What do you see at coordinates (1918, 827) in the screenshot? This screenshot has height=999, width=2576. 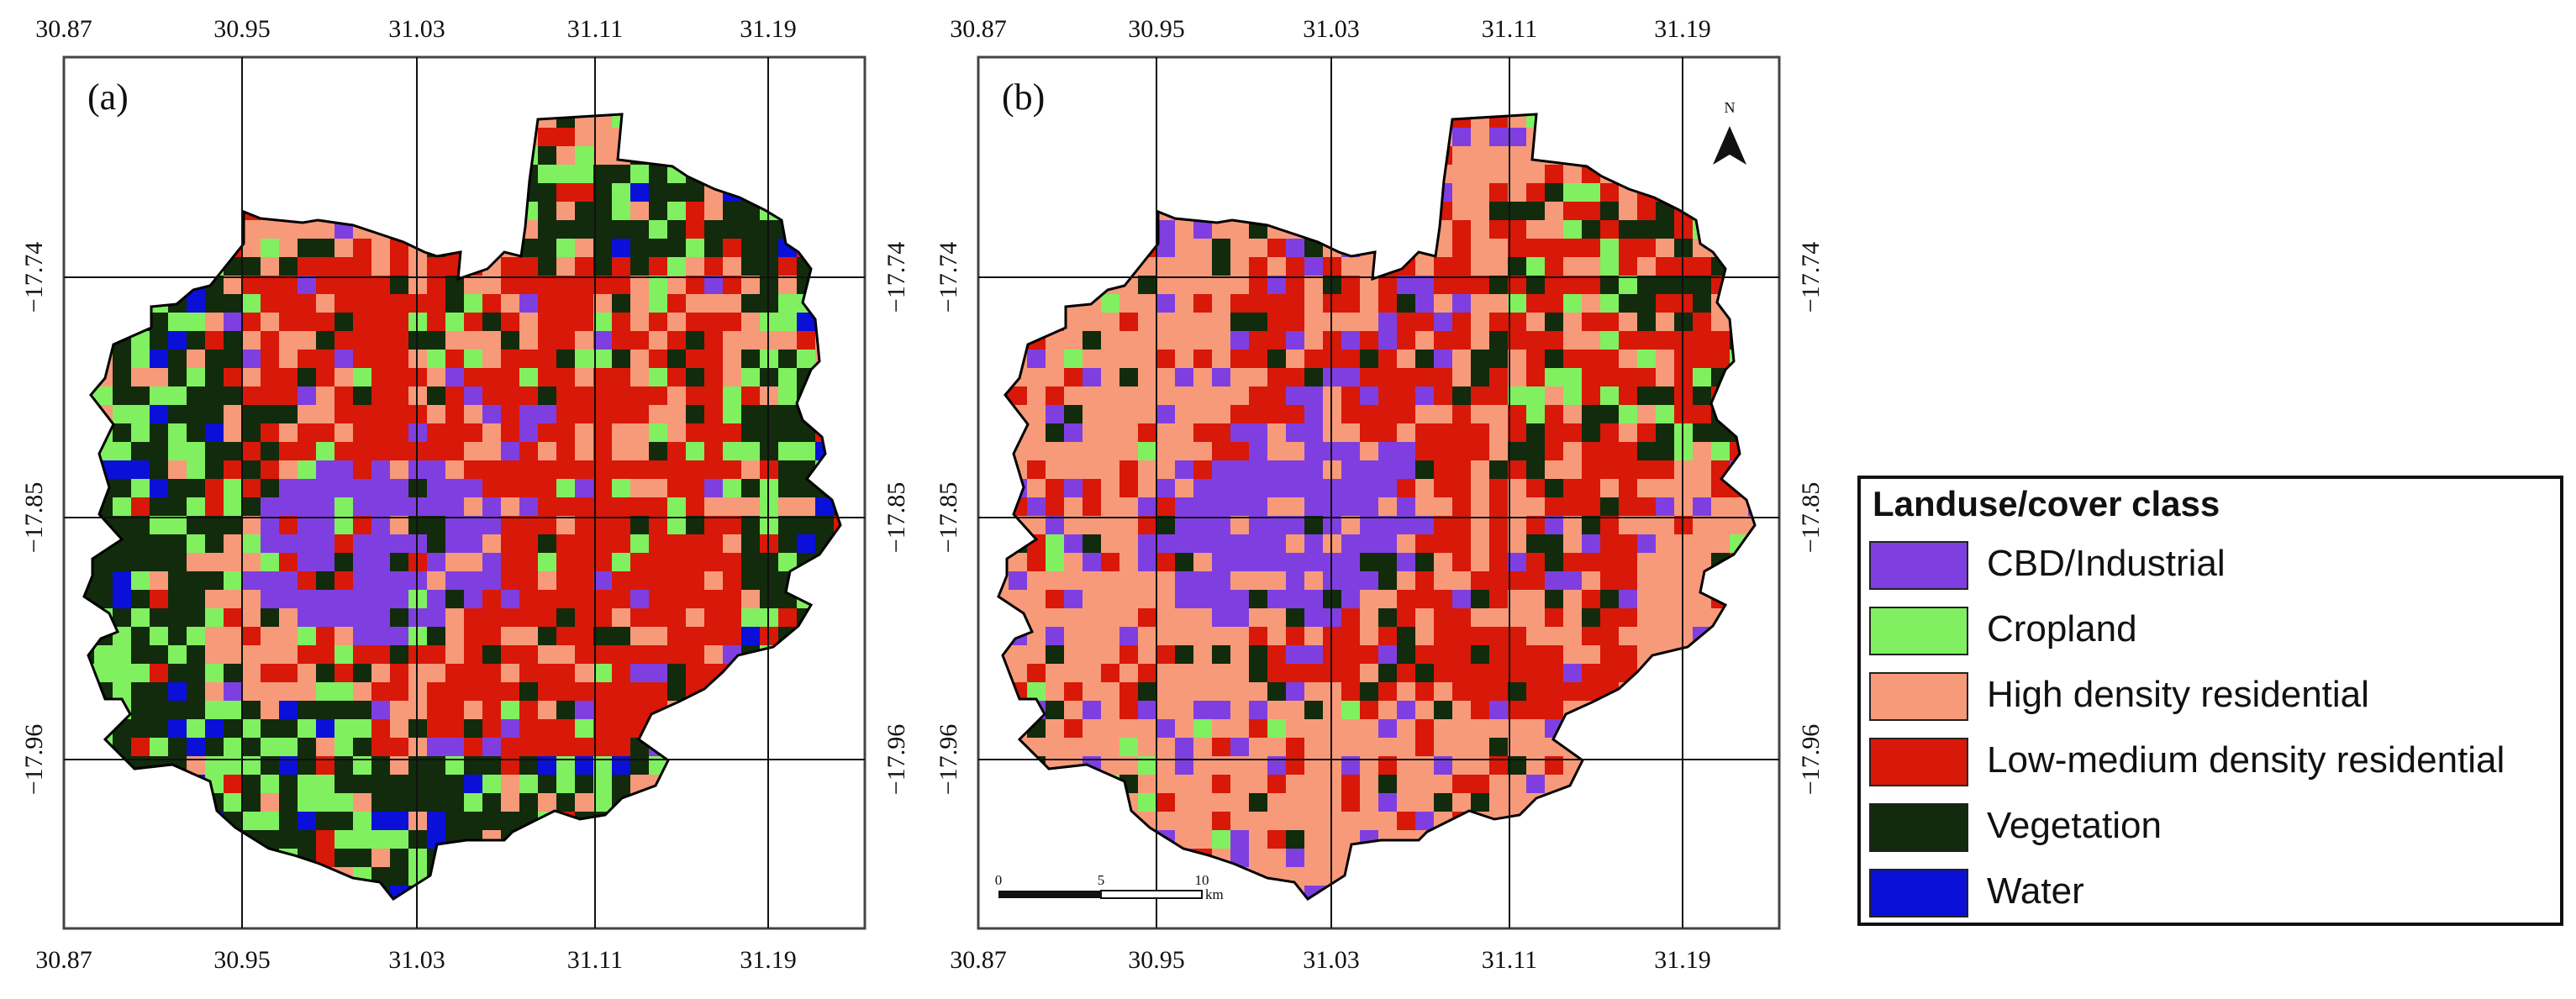 I see `legend-swatch` at bounding box center [1918, 827].